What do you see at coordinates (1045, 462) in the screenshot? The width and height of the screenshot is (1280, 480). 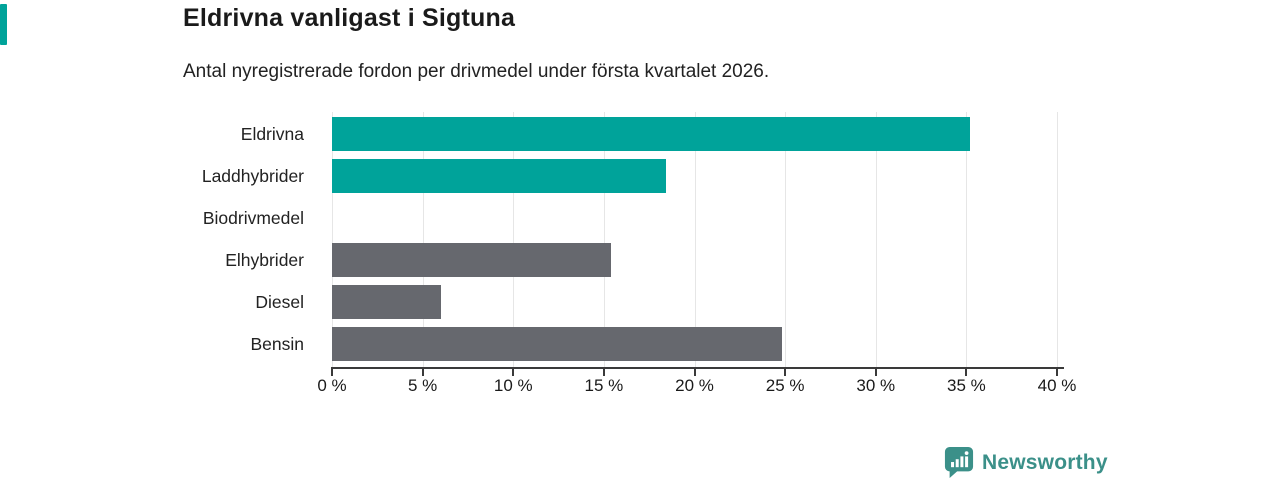 I see `brand-name: Newsworthy` at bounding box center [1045, 462].